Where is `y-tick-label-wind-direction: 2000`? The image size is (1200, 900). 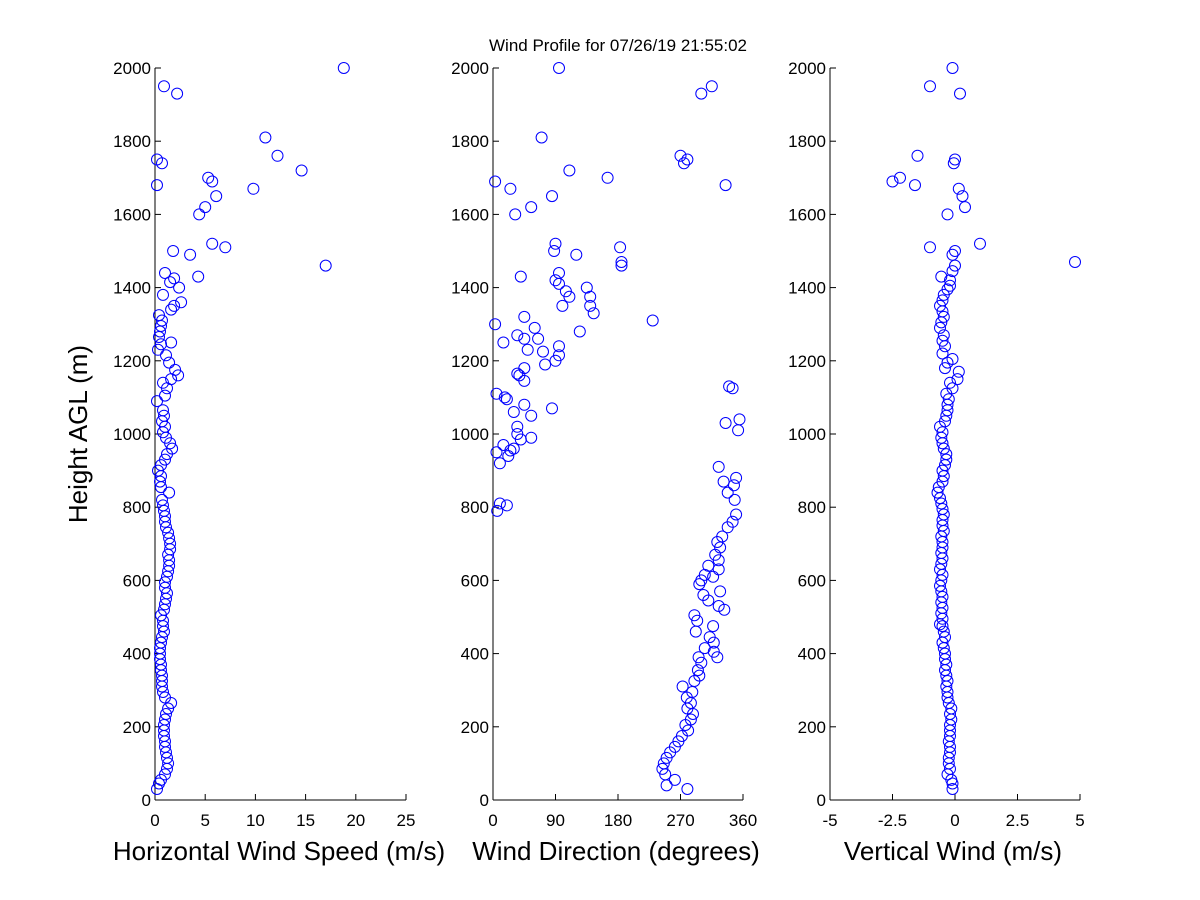 y-tick-label-wind-direction: 2000 is located at coordinates (470, 68).